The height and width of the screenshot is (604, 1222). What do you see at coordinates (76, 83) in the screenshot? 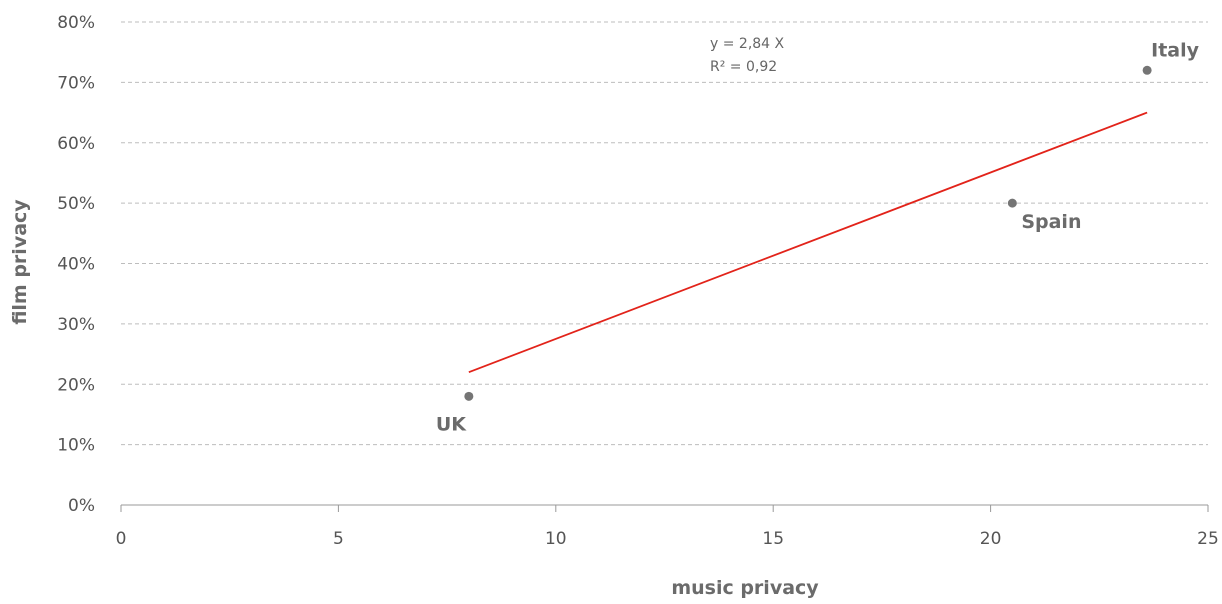
I see `y-tick-label: 70%` at bounding box center [76, 83].